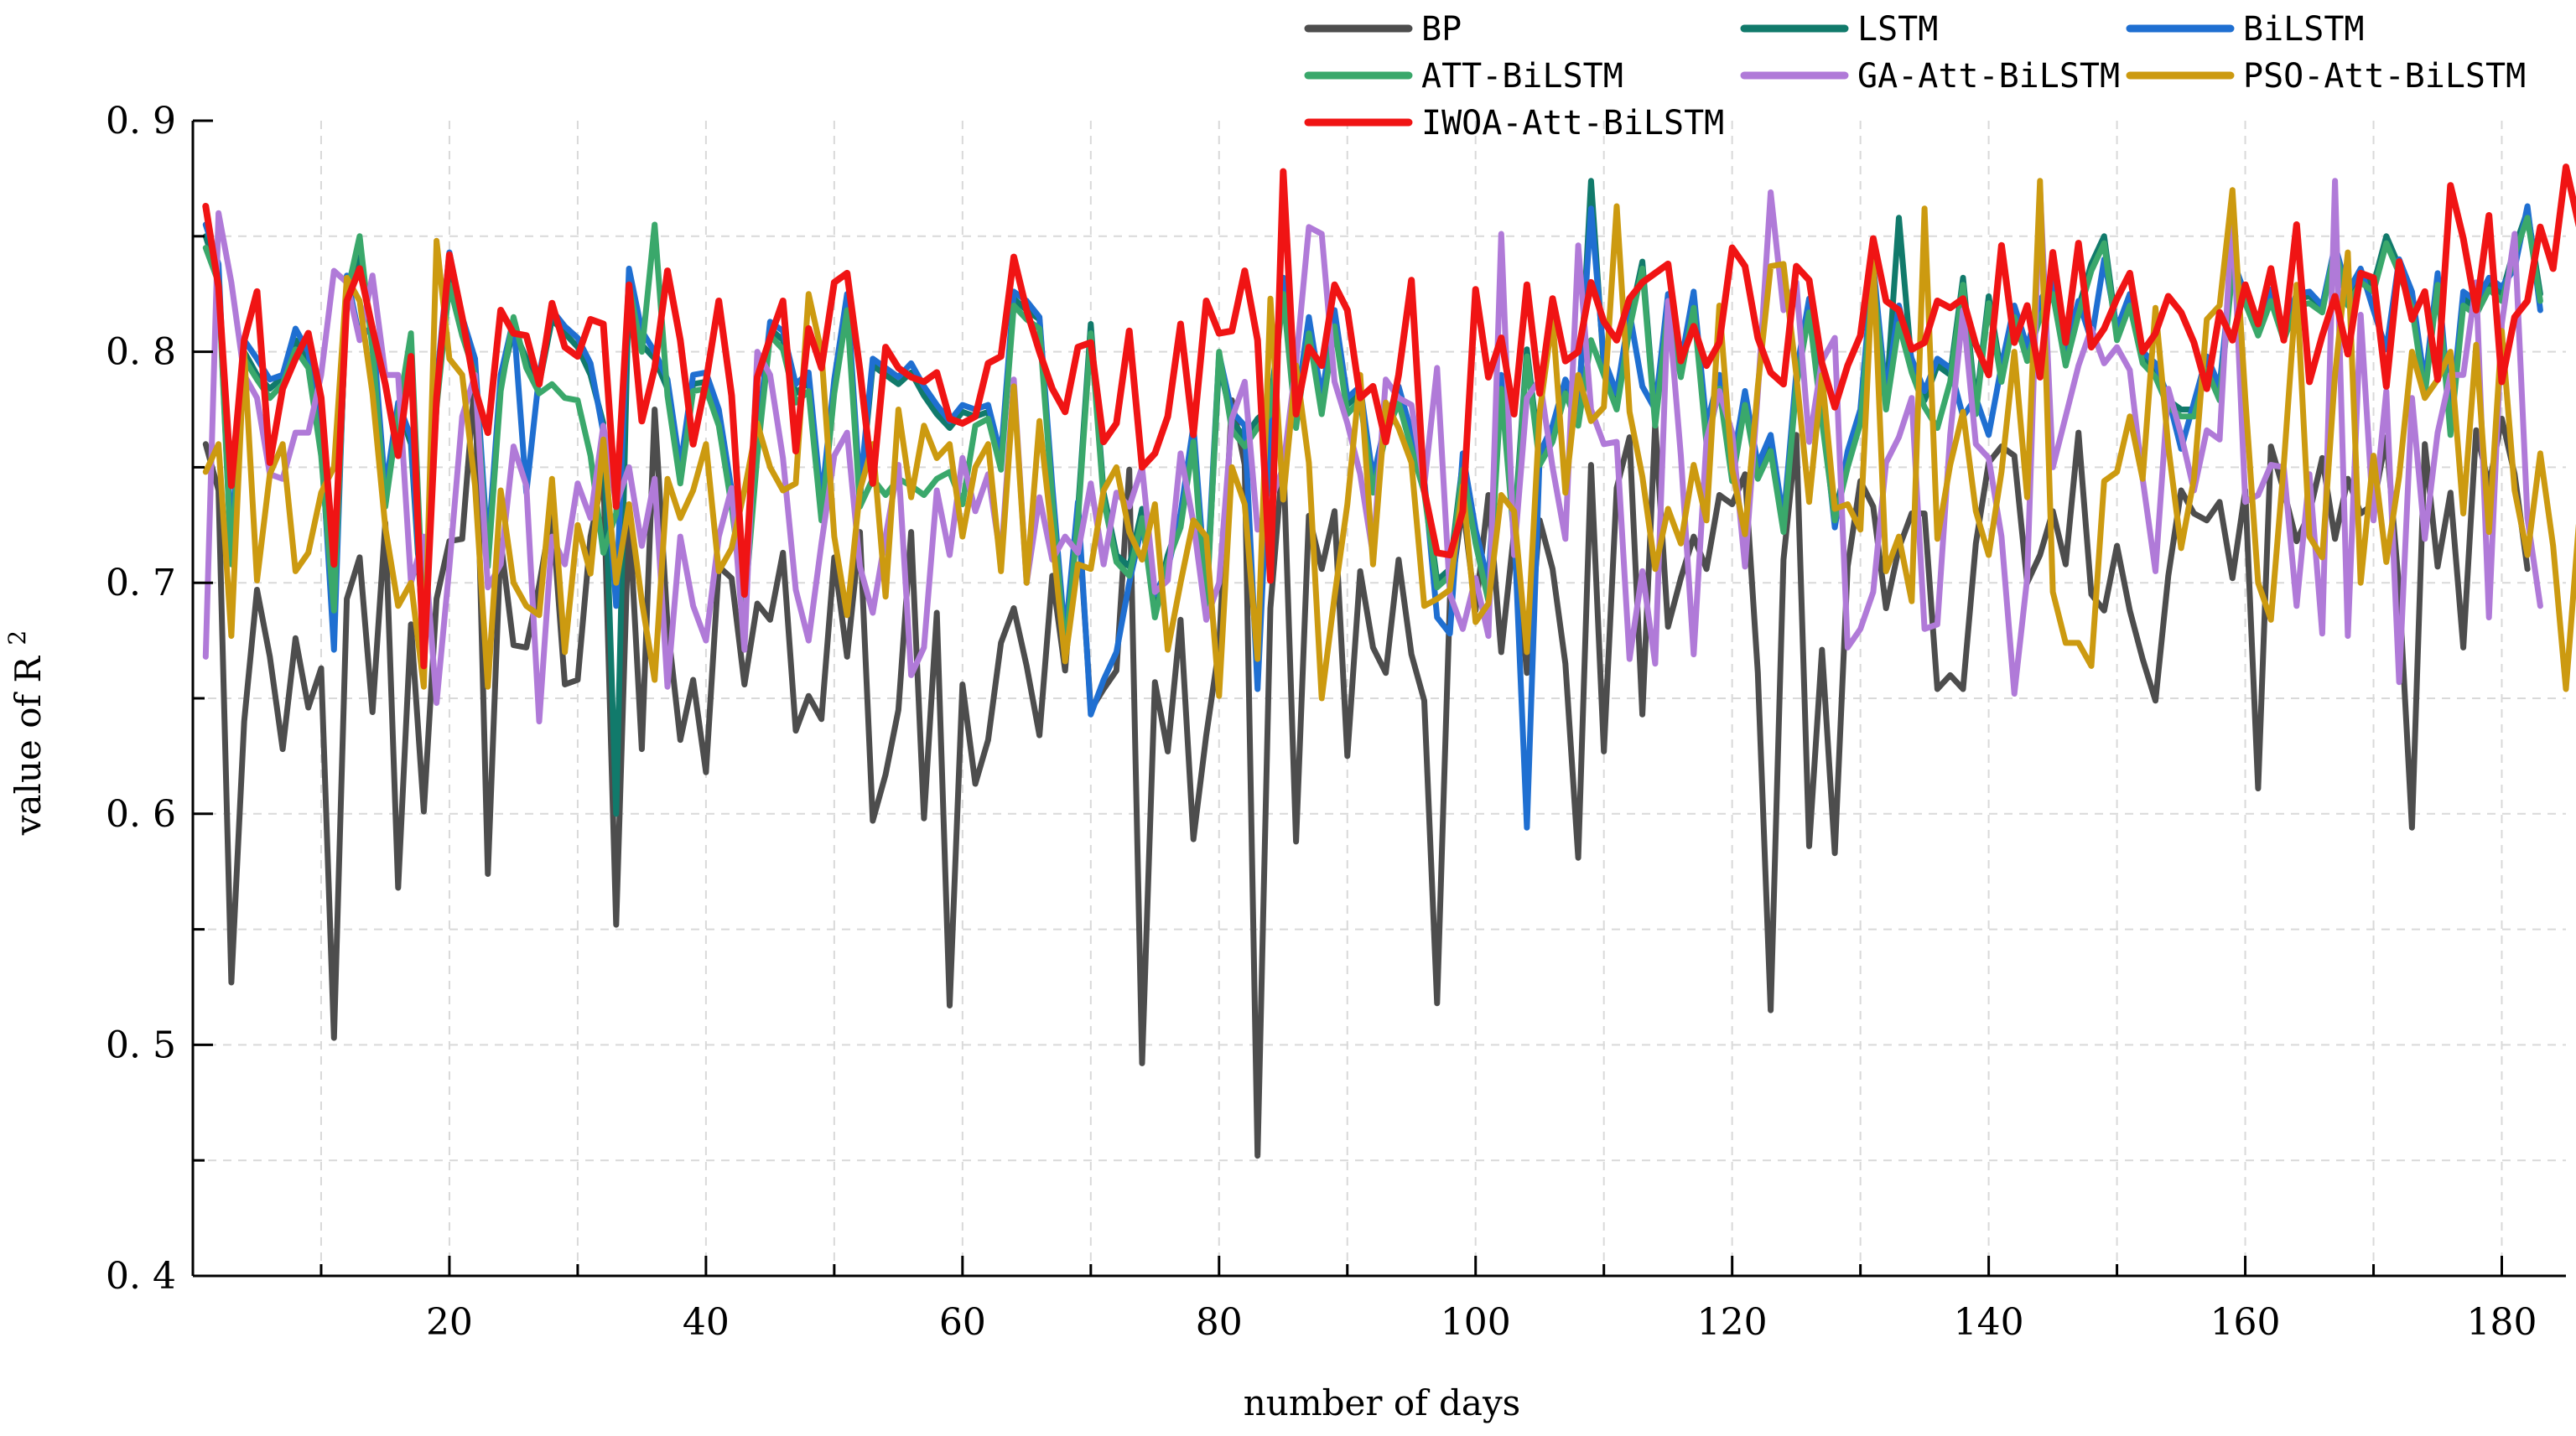 Image resolution: width=2576 pixels, height=1436 pixels. I want to click on y-tick-label: 0. 5, so click(141, 1045).